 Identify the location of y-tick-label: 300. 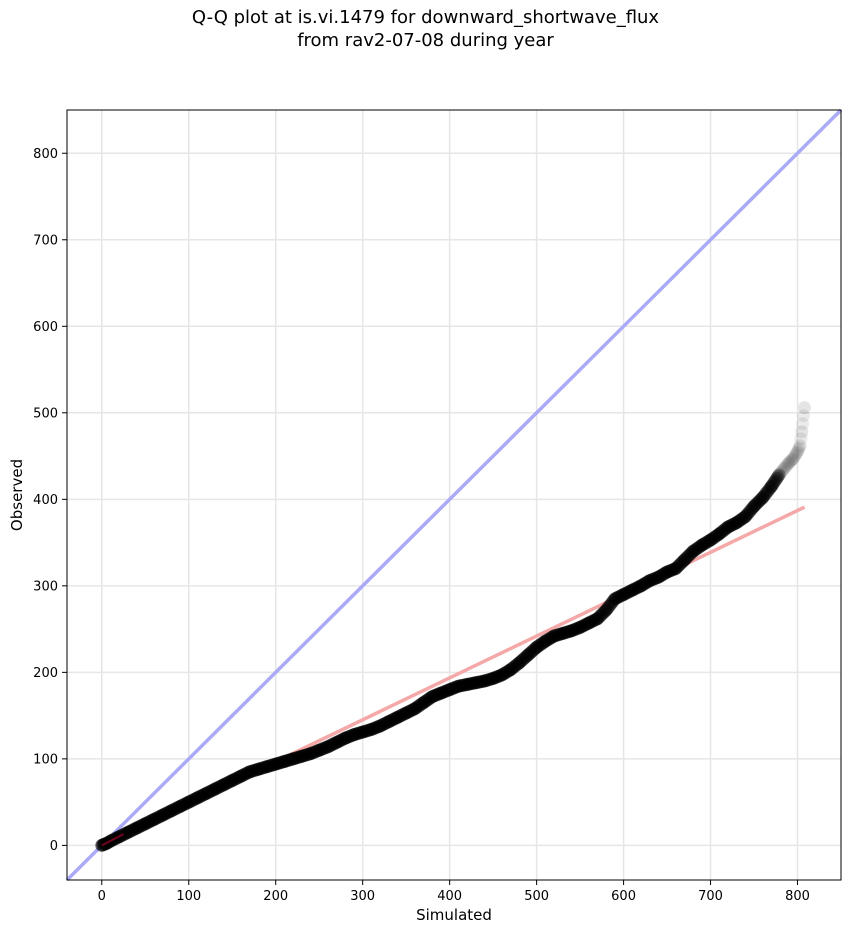
(45, 586).